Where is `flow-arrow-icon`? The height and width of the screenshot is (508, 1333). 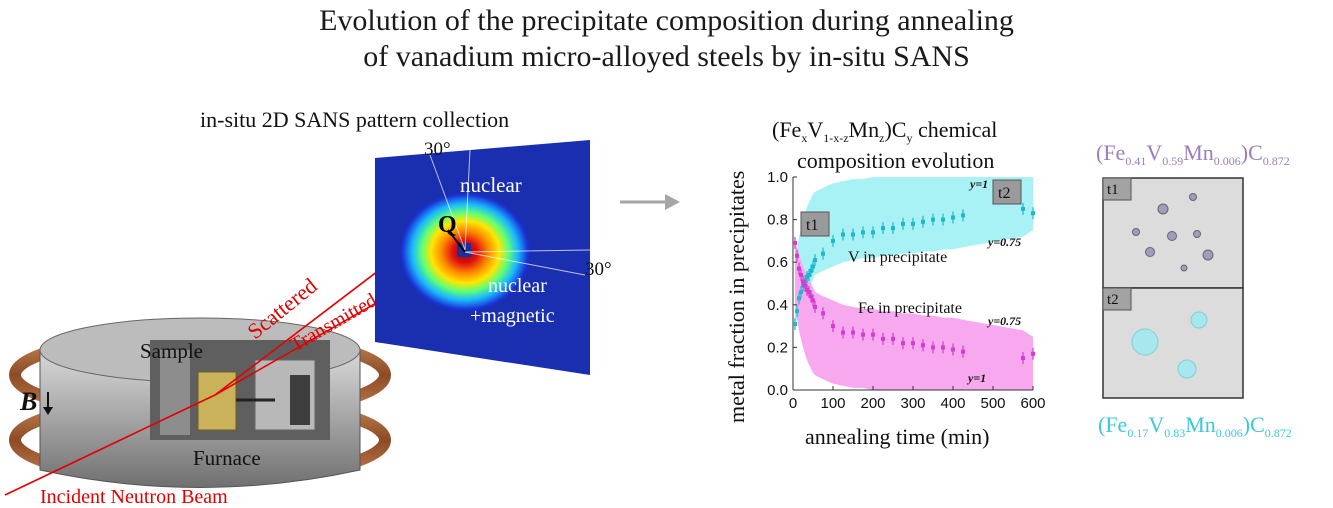 flow-arrow-icon is located at coordinates (650, 202).